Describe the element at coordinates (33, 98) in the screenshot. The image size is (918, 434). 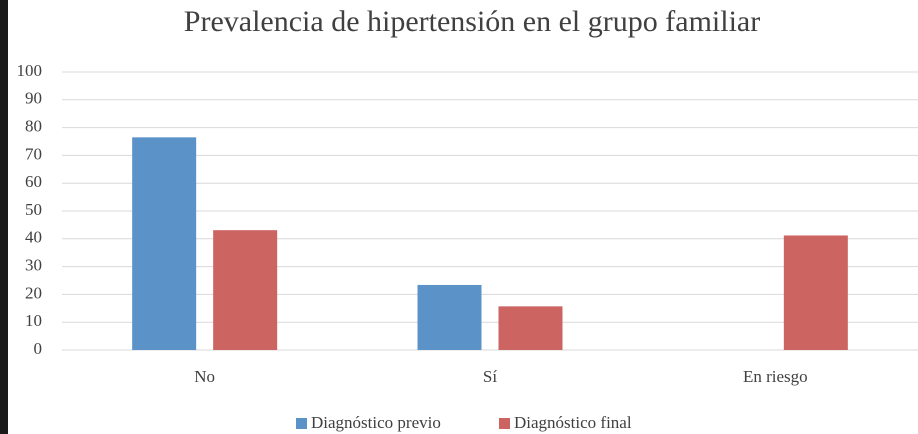
I see `y-tick-label: 90` at that location.